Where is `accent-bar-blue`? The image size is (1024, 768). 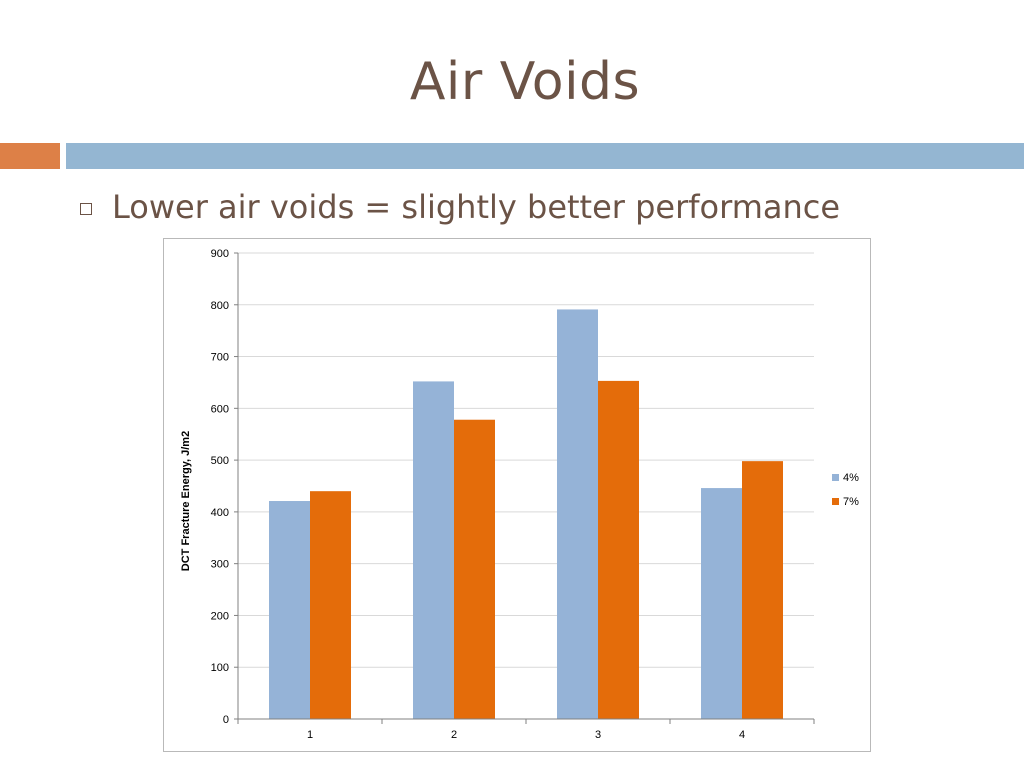 accent-bar-blue is located at coordinates (545, 156).